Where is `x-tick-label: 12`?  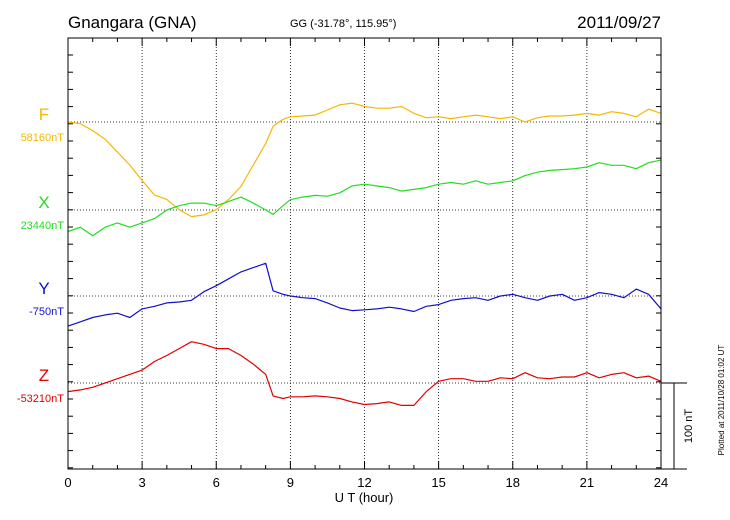
x-tick-label: 12 is located at coordinates (364, 482).